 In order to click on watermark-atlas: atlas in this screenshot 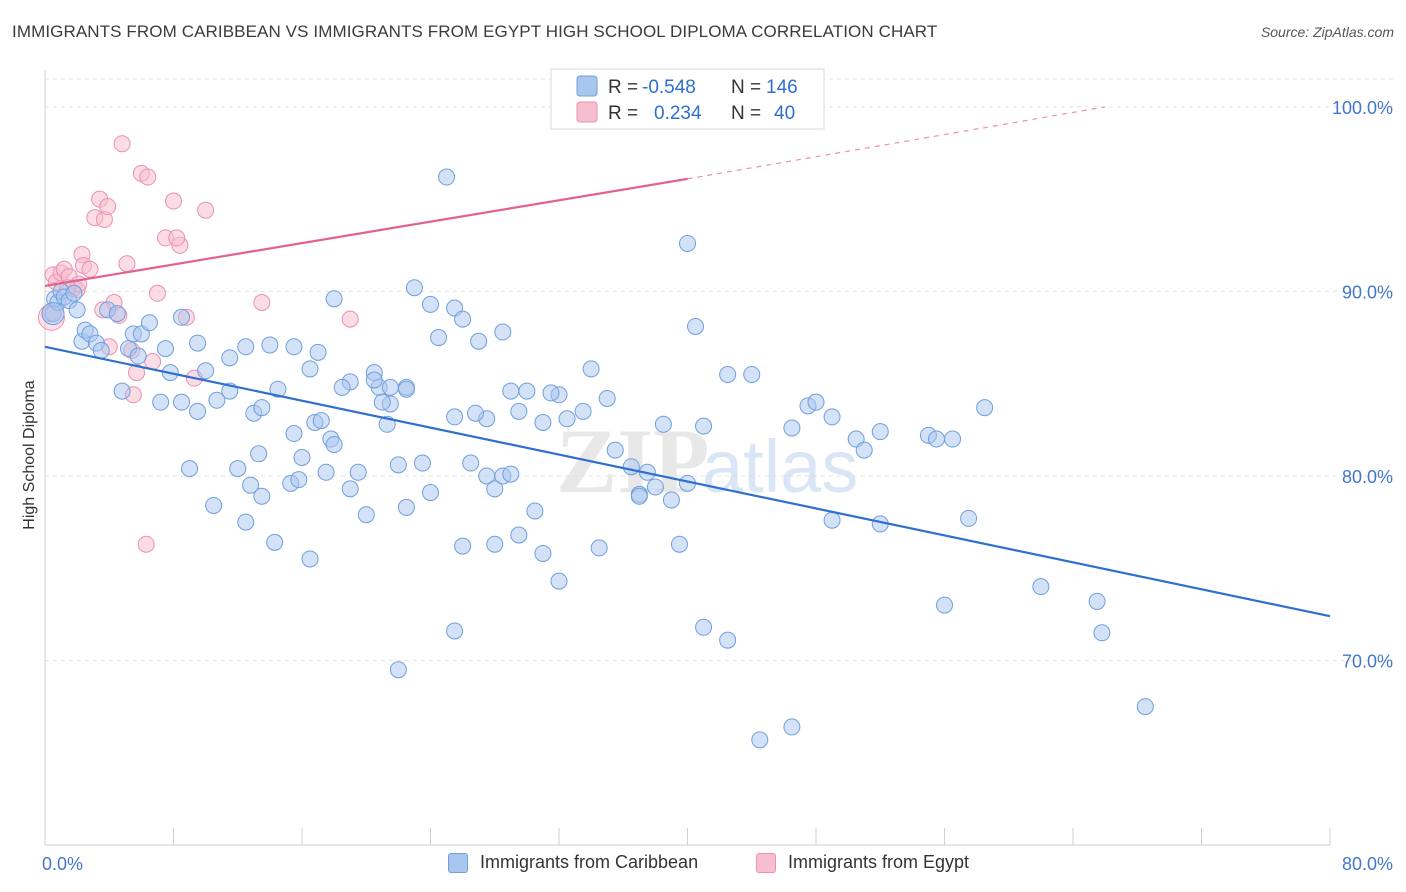, I will do `click(780, 466)`.